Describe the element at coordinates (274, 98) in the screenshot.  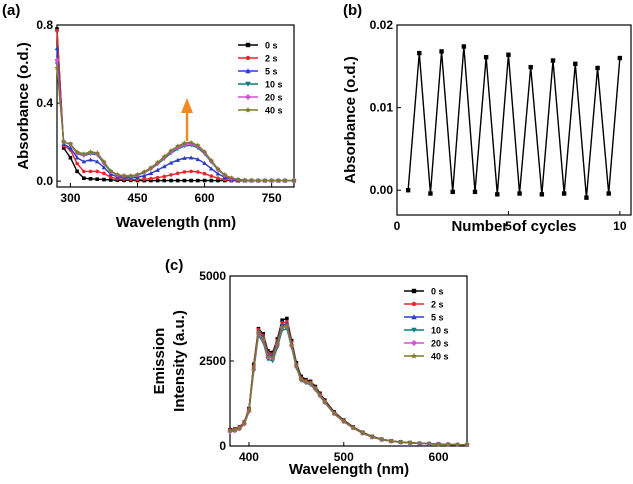
I see `legend-entry-label: 20 s` at that location.